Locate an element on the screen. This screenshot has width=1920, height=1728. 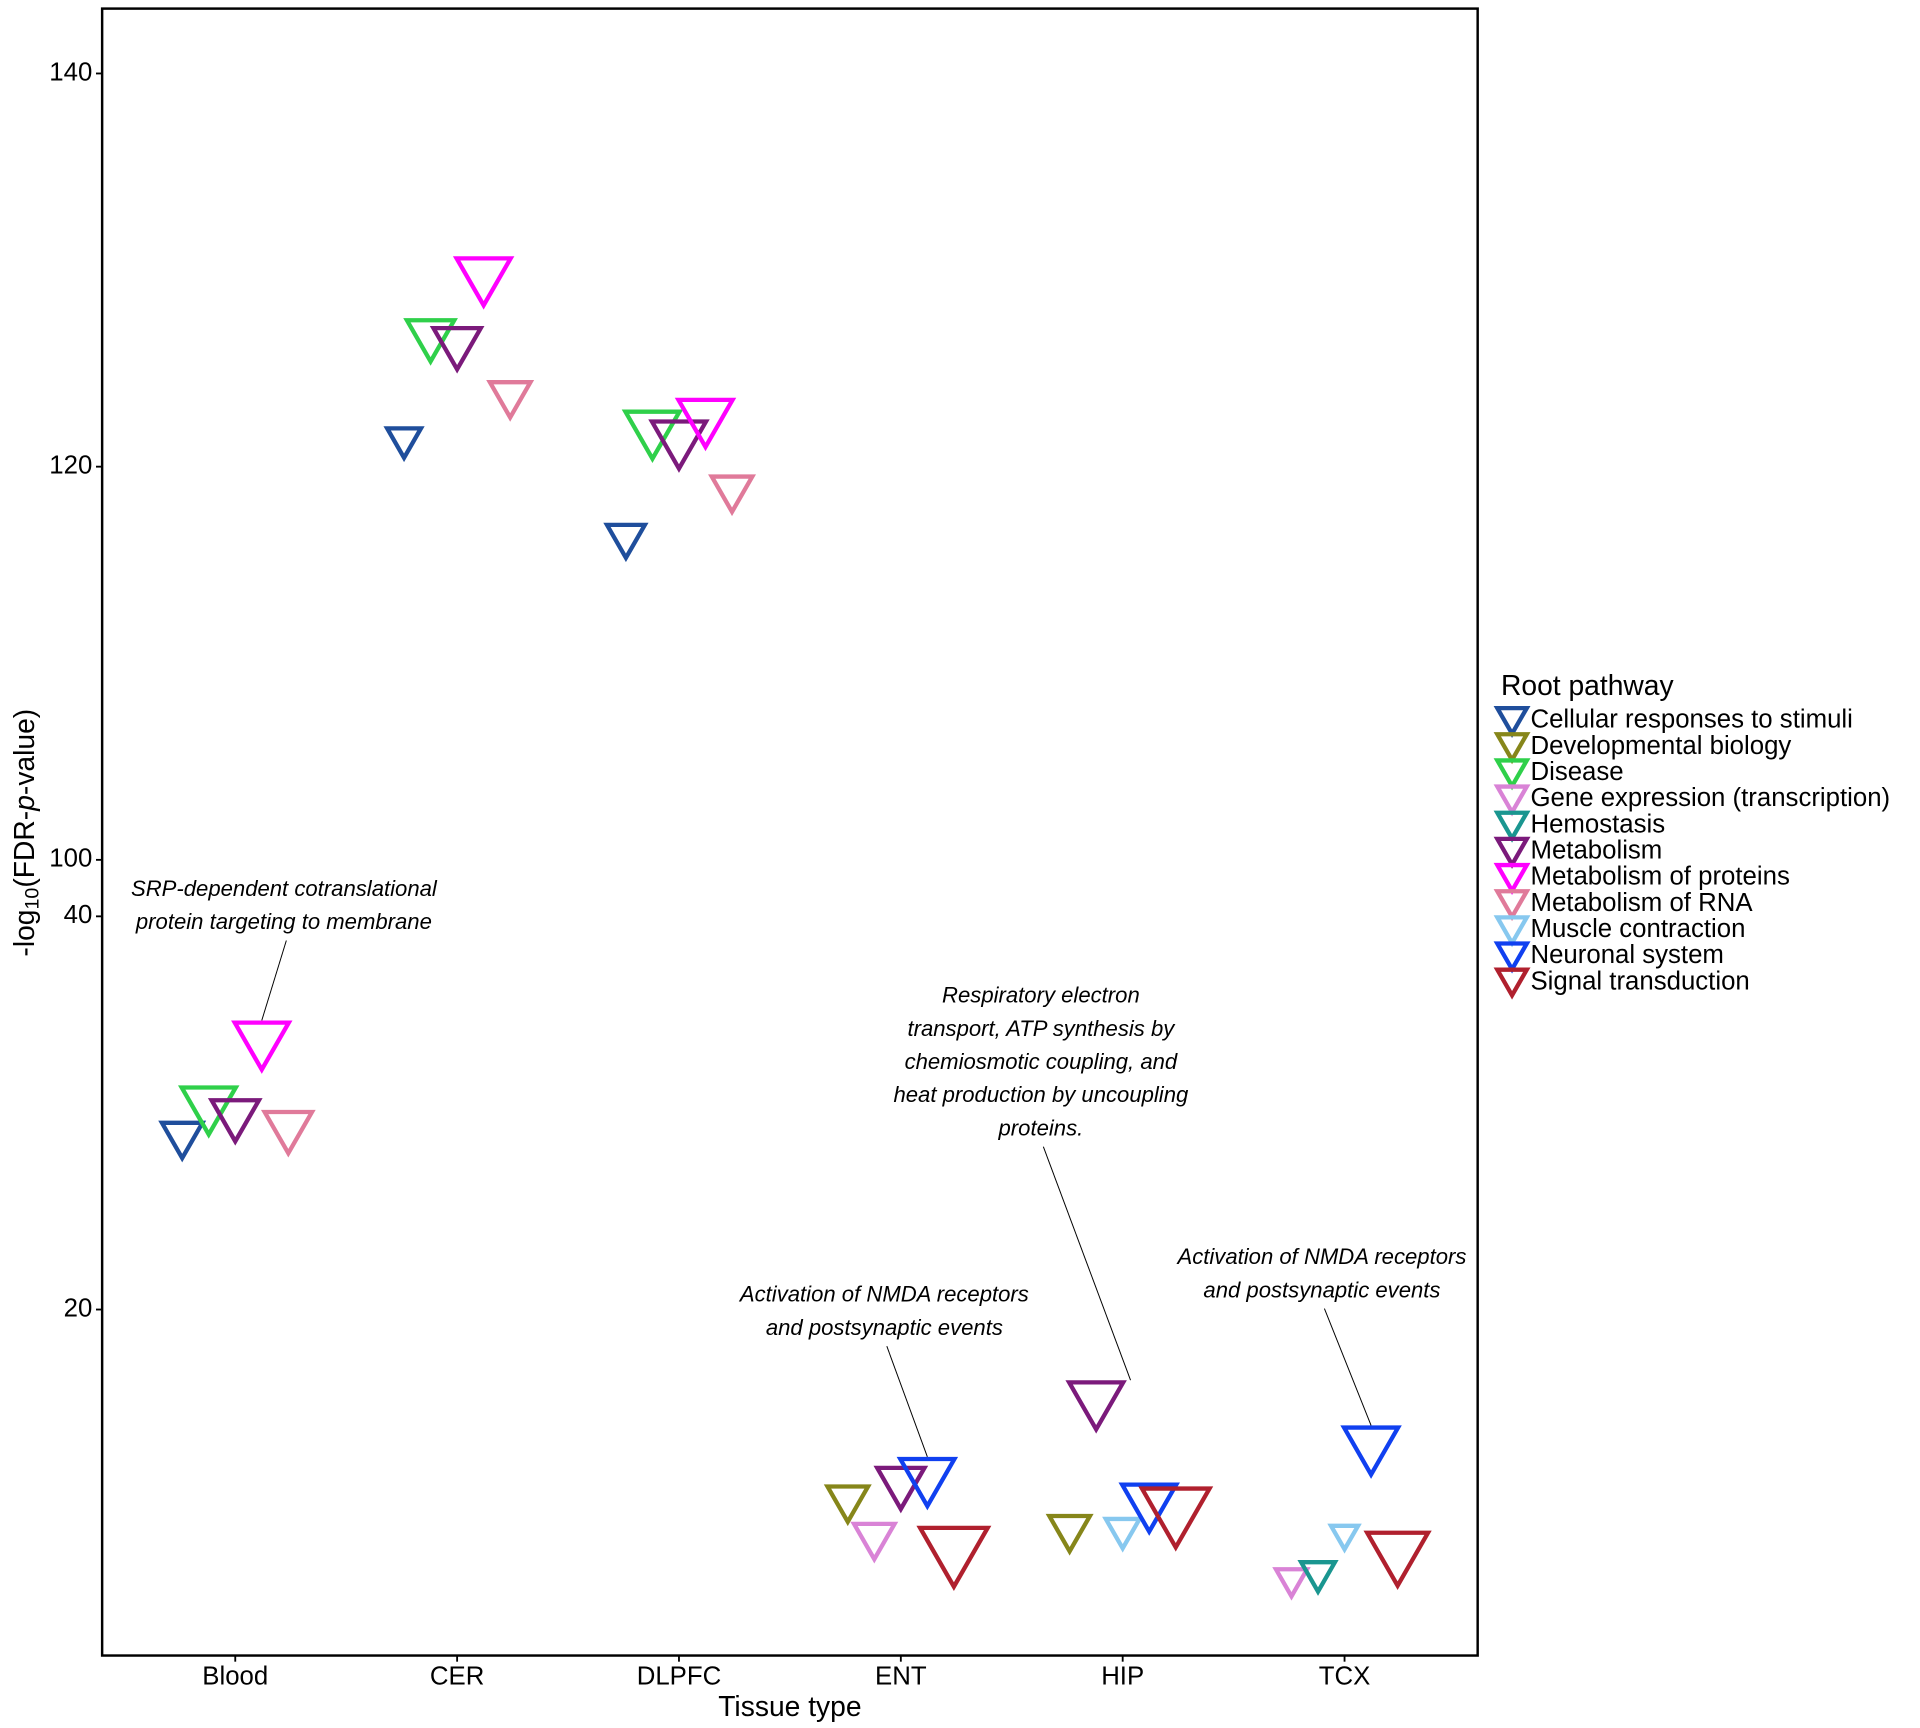
annotation: transport, ATP synthesis by is located at coordinates (1041, 1028).